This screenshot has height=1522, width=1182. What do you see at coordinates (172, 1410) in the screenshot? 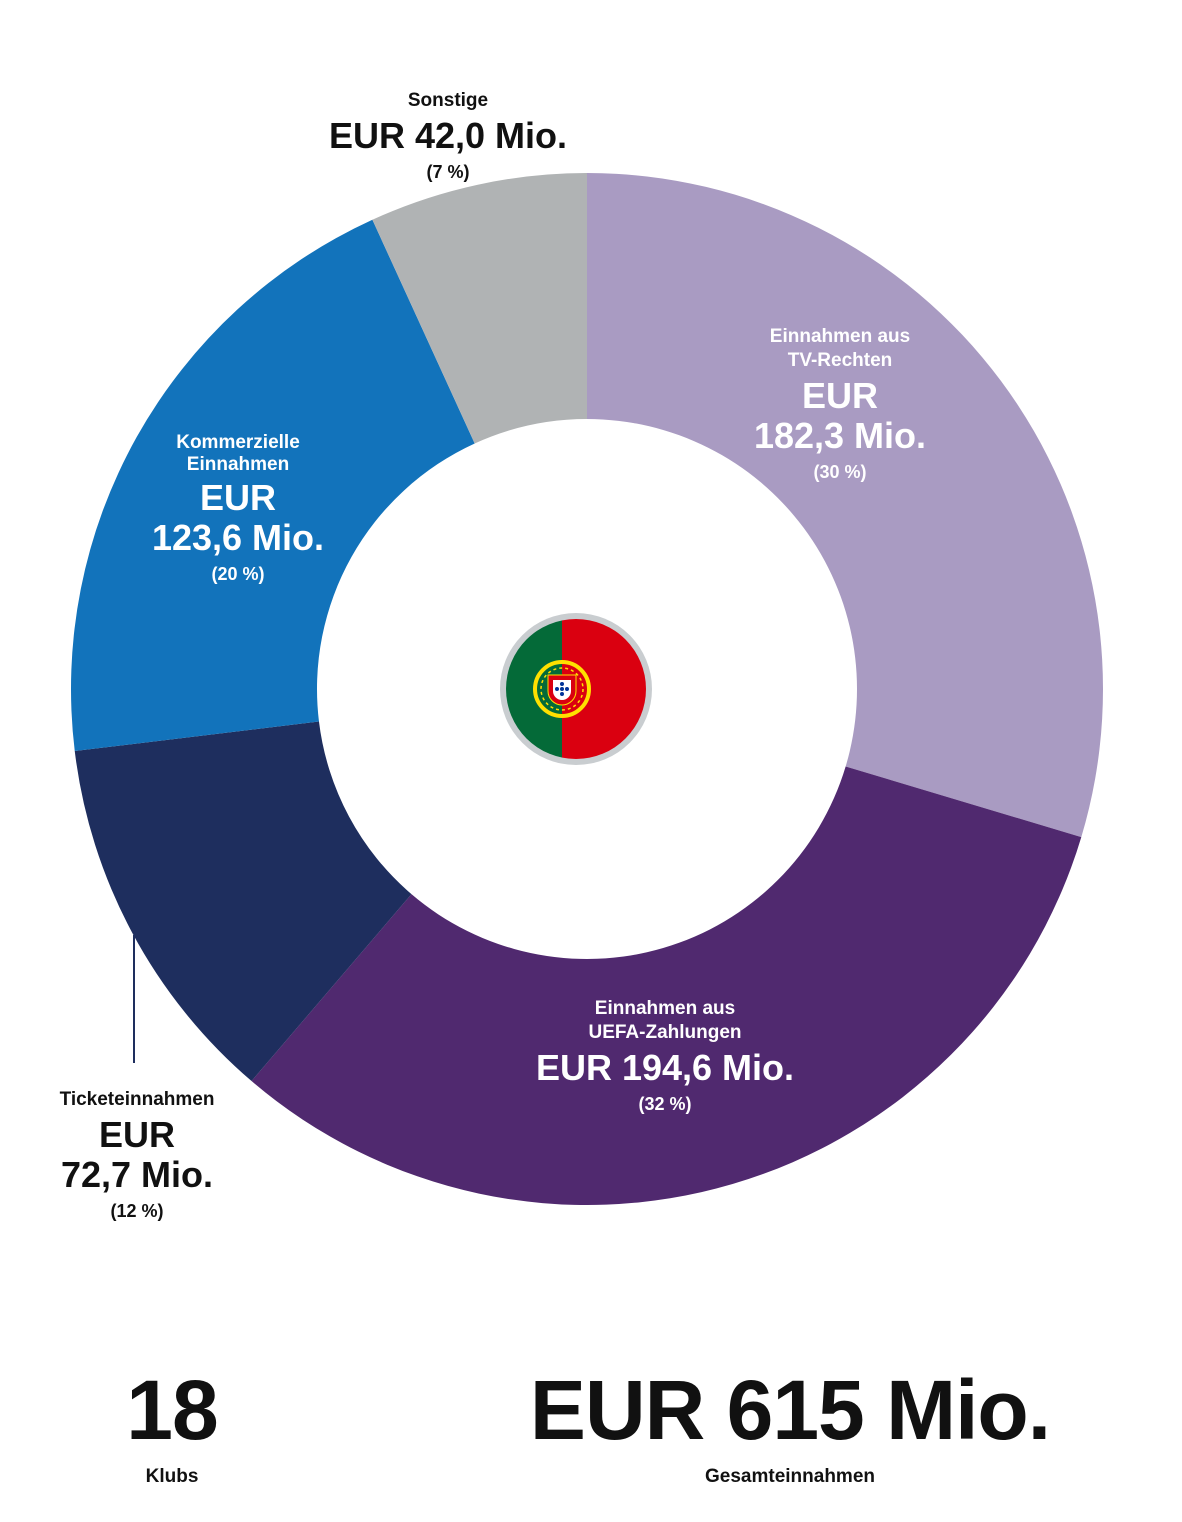
I see `clubs-count: 18` at bounding box center [172, 1410].